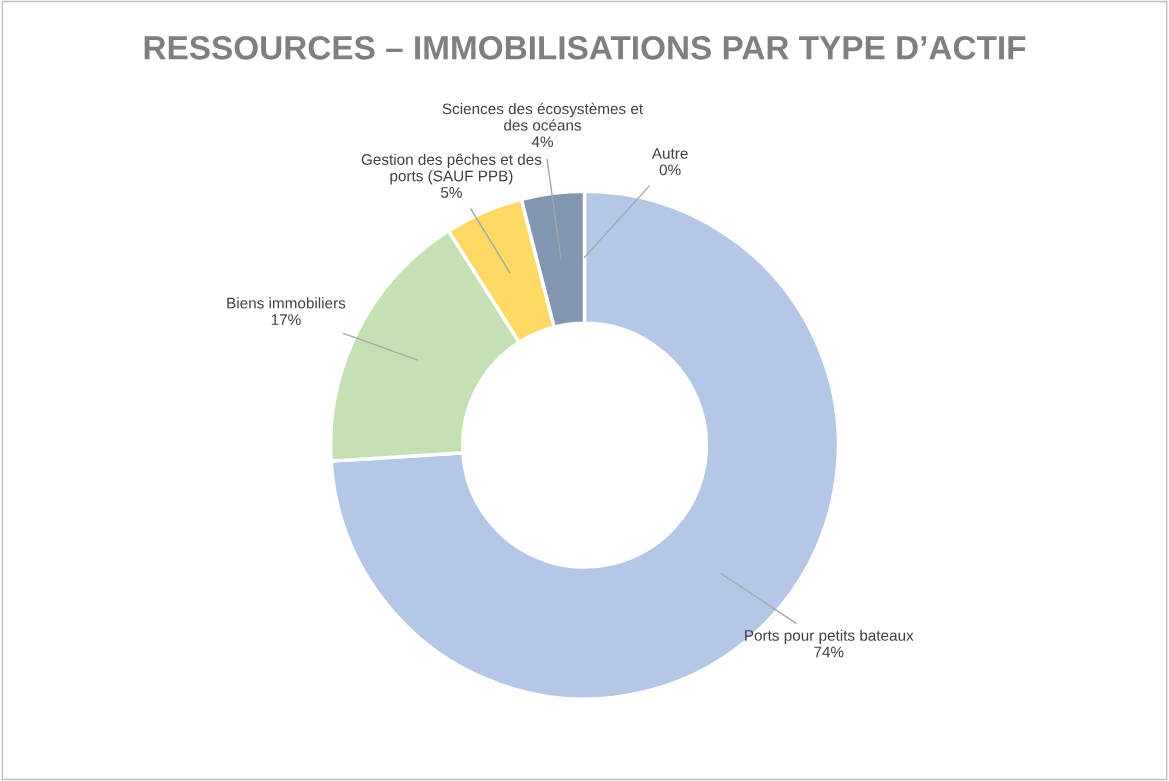  What do you see at coordinates (829, 652) in the screenshot?
I see `data-label: 74%` at bounding box center [829, 652].